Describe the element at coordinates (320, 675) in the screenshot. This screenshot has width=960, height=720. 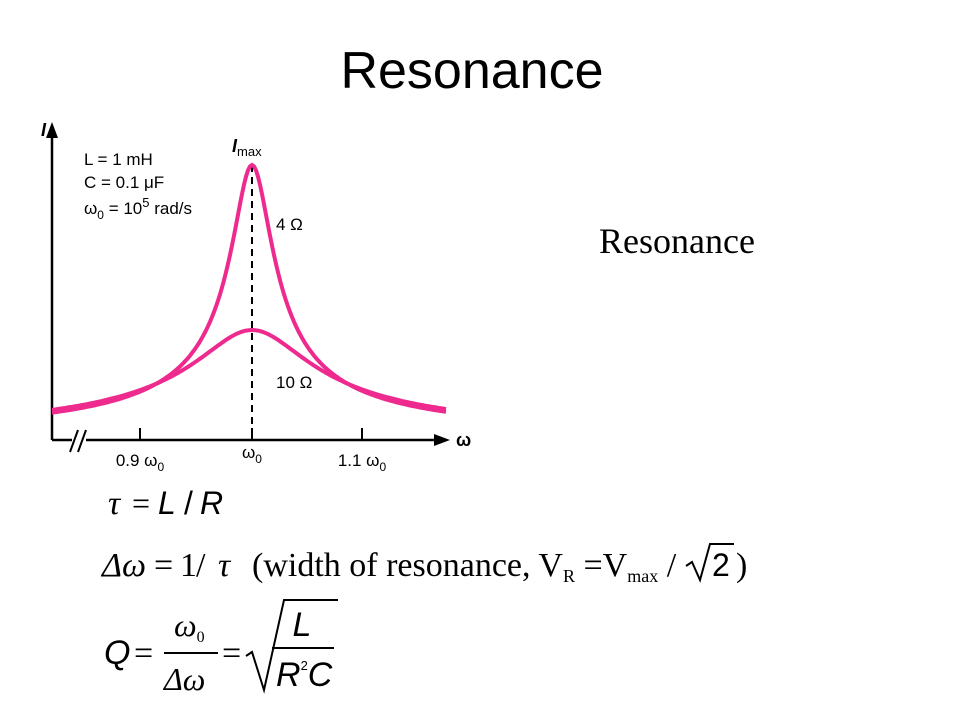
I see `eq-part: C` at that location.